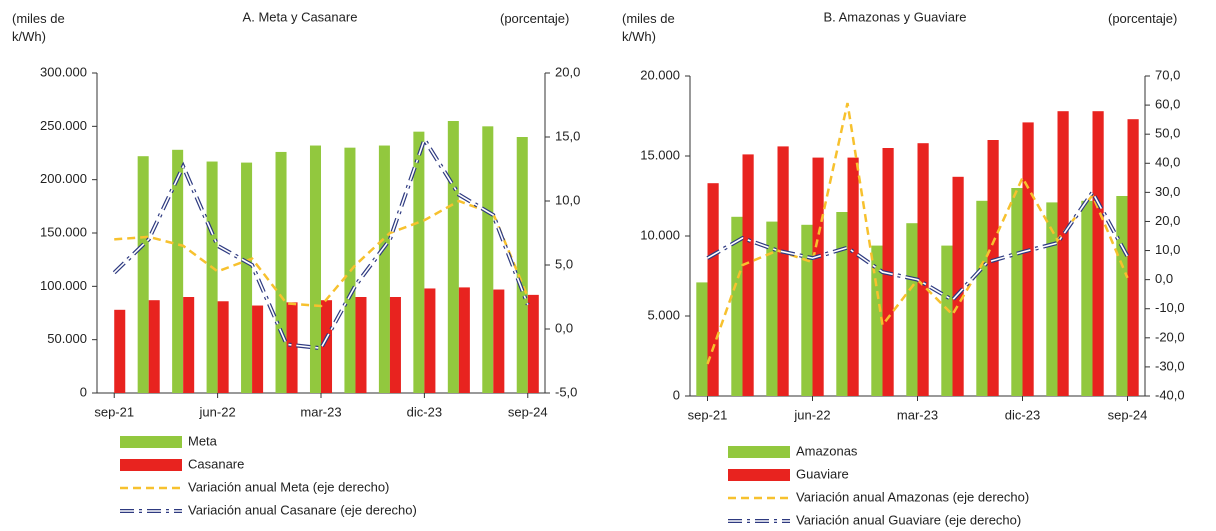  What do you see at coordinates (216, 463) in the screenshot?
I see `legend-label: Casanare` at bounding box center [216, 463].